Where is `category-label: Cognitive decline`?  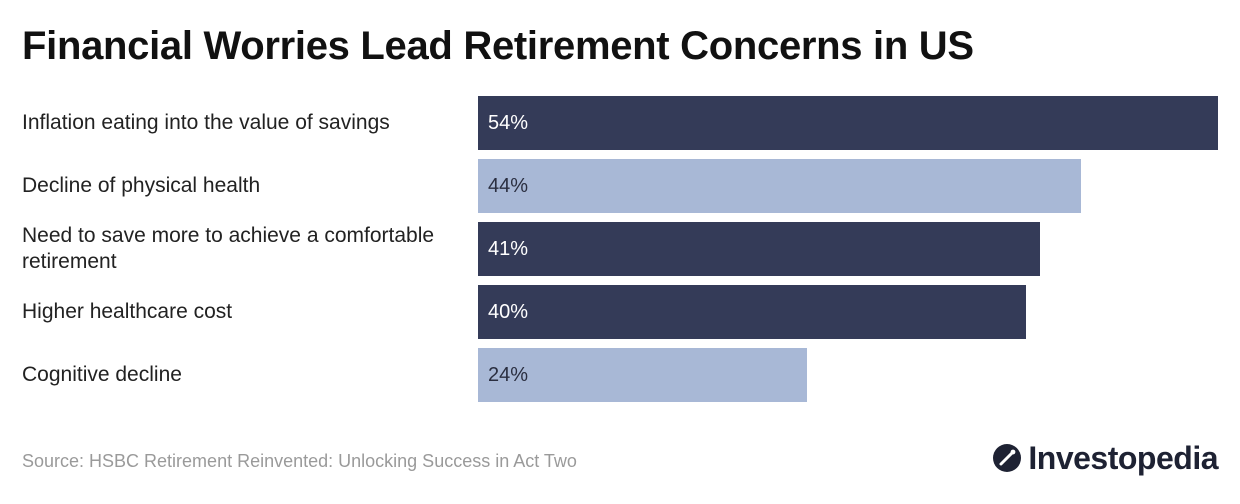 category-label: Cognitive decline is located at coordinates (102, 374).